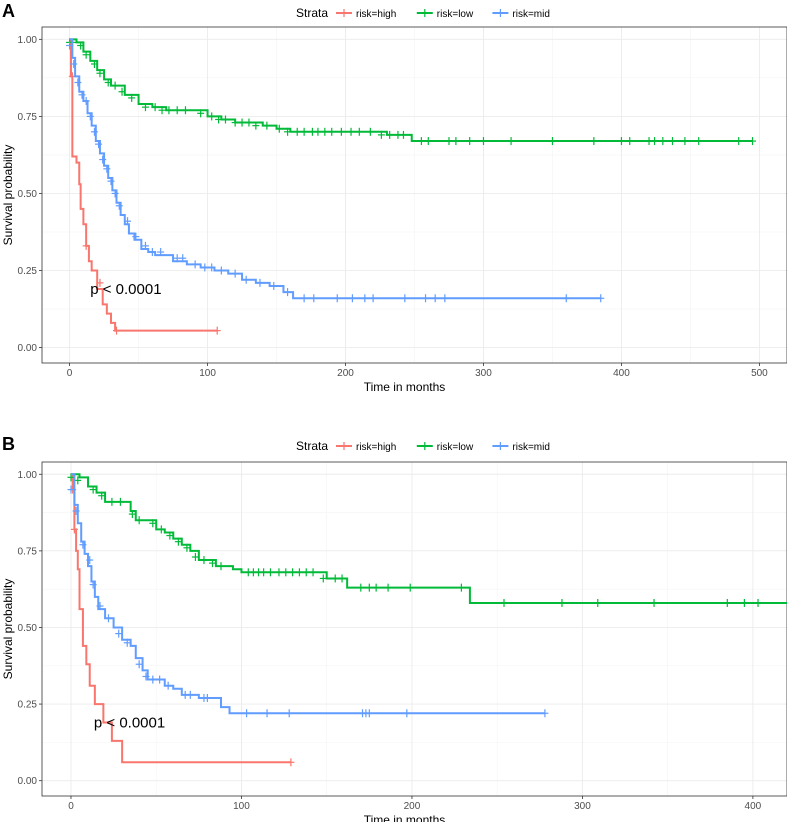  What do you see at coordinates (531, 447) in the screenshot?
I see `legend-label: risk=mid` at bounding box center [531, 447].